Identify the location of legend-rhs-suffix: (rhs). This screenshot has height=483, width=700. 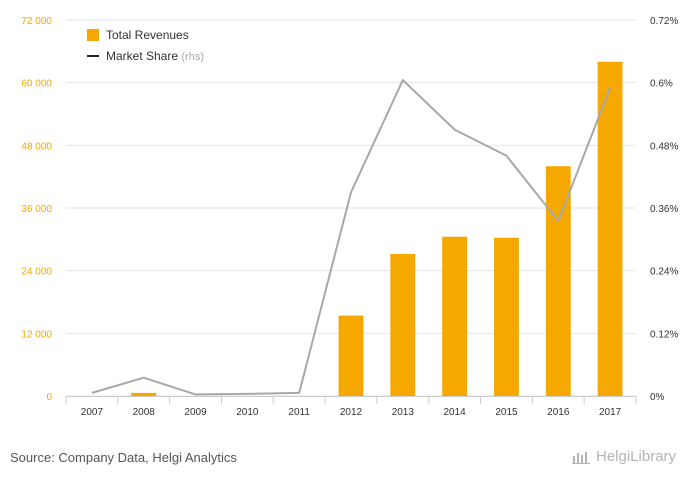
(192, 57).